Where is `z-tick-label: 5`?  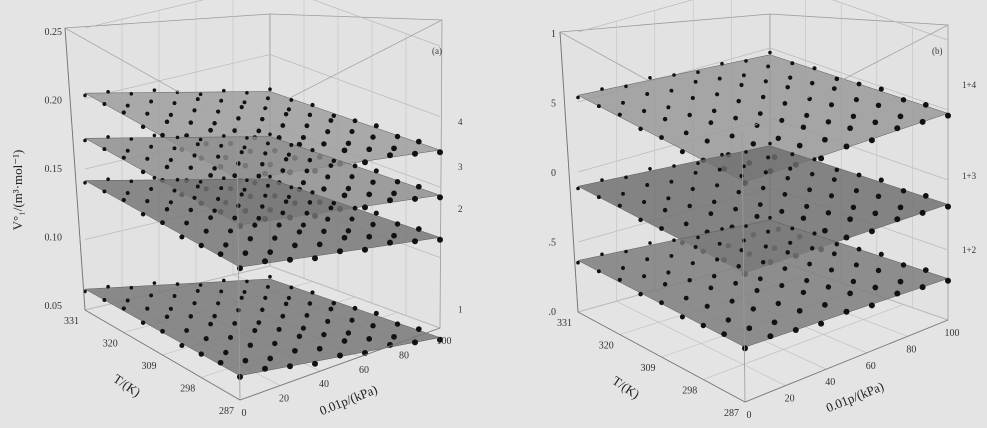 z-tick-label: 5 is located at coordinates (553, 104).